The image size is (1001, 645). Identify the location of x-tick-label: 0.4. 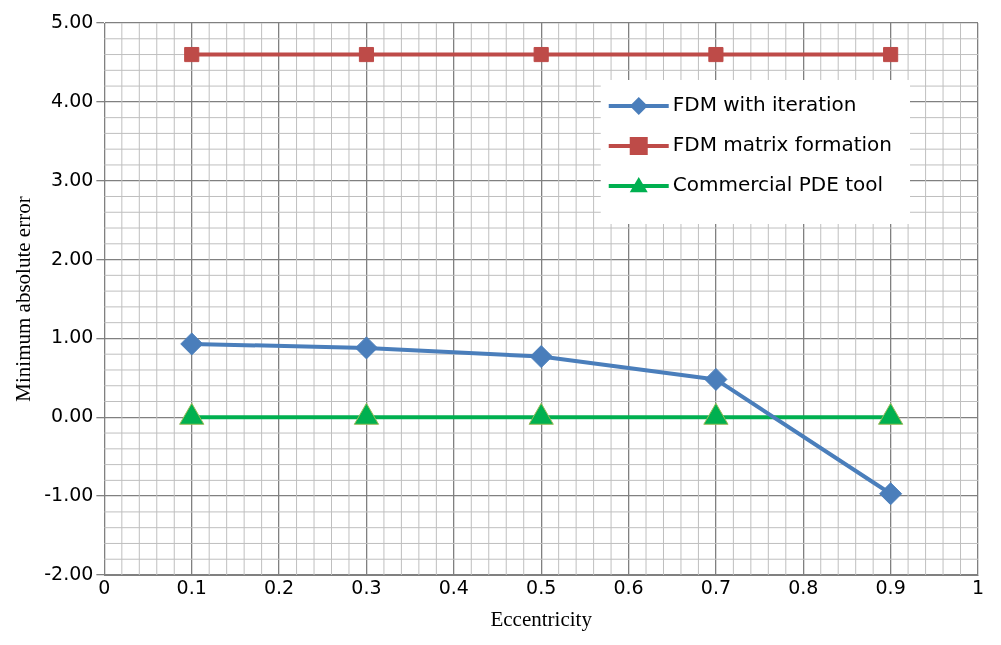
(453, 587).